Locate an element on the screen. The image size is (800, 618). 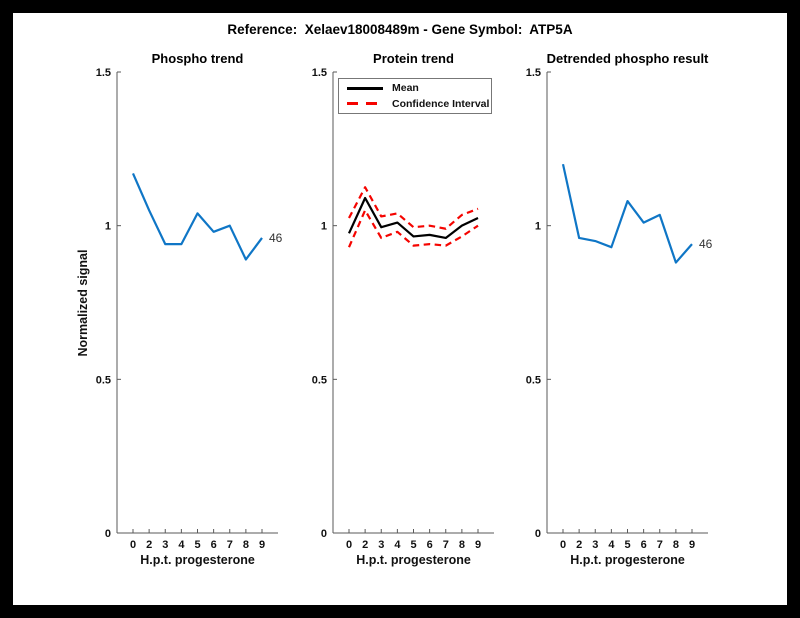
legend-item-mean: Mean is located at coordinates (415, 88).